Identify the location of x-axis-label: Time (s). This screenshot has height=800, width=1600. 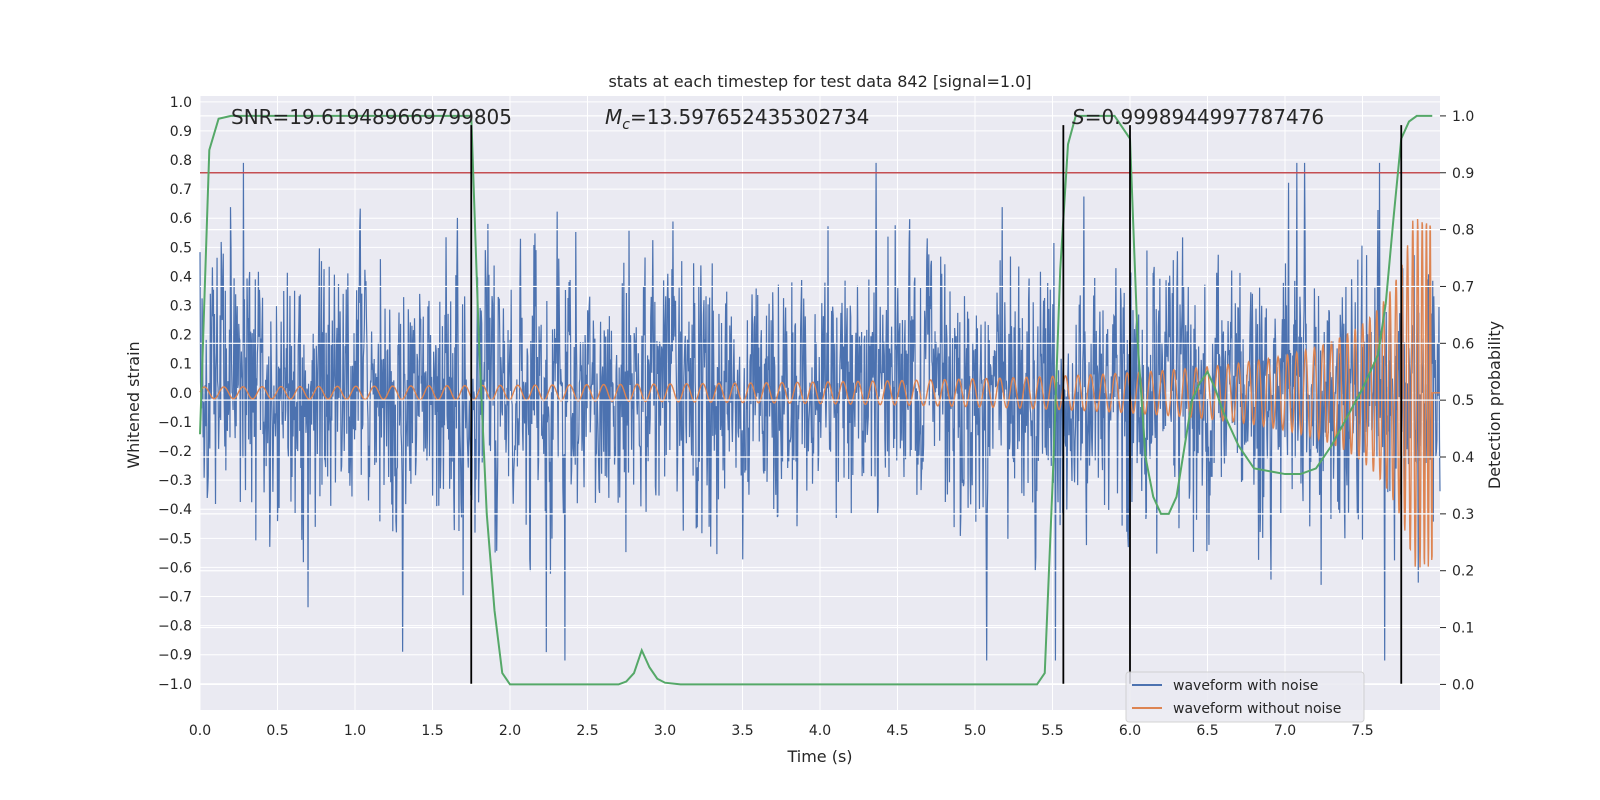
(819, 756).